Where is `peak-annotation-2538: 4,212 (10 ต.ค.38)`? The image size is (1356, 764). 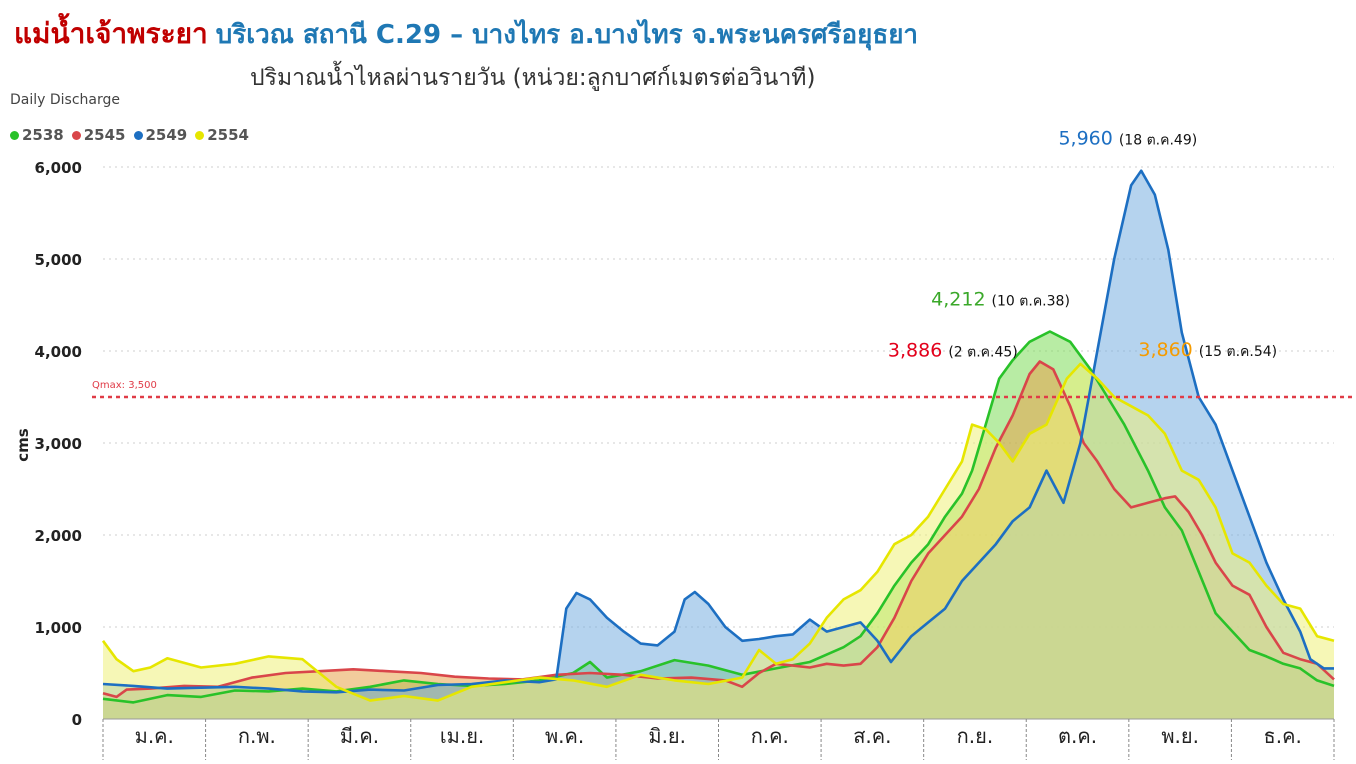
peak-annotation-2538: 4,212 (10 ต.ค.38) is located at coordinates (1000, 299).